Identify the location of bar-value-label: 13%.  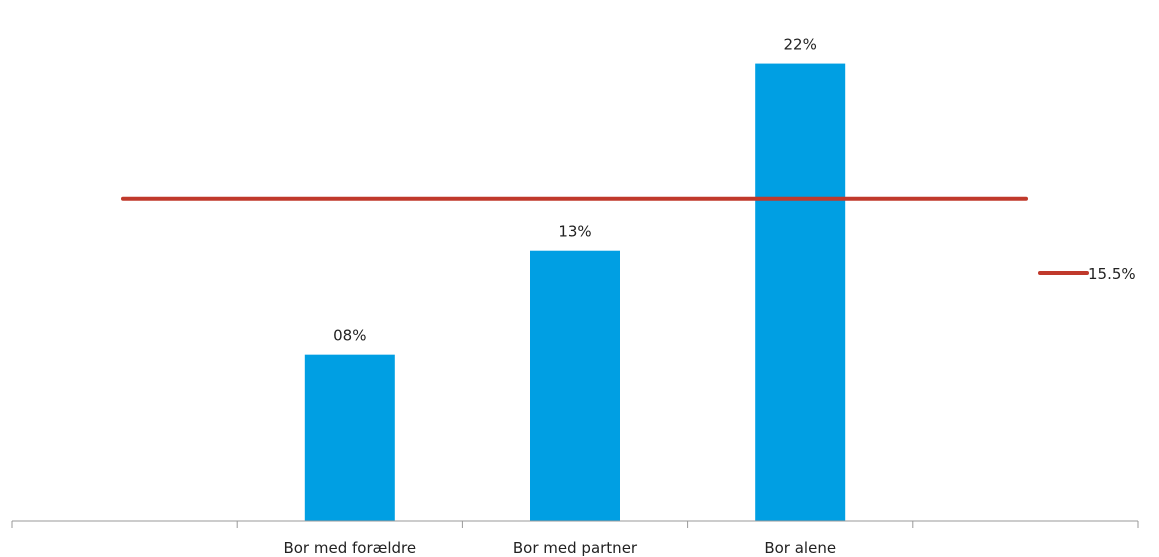
(574, 232).